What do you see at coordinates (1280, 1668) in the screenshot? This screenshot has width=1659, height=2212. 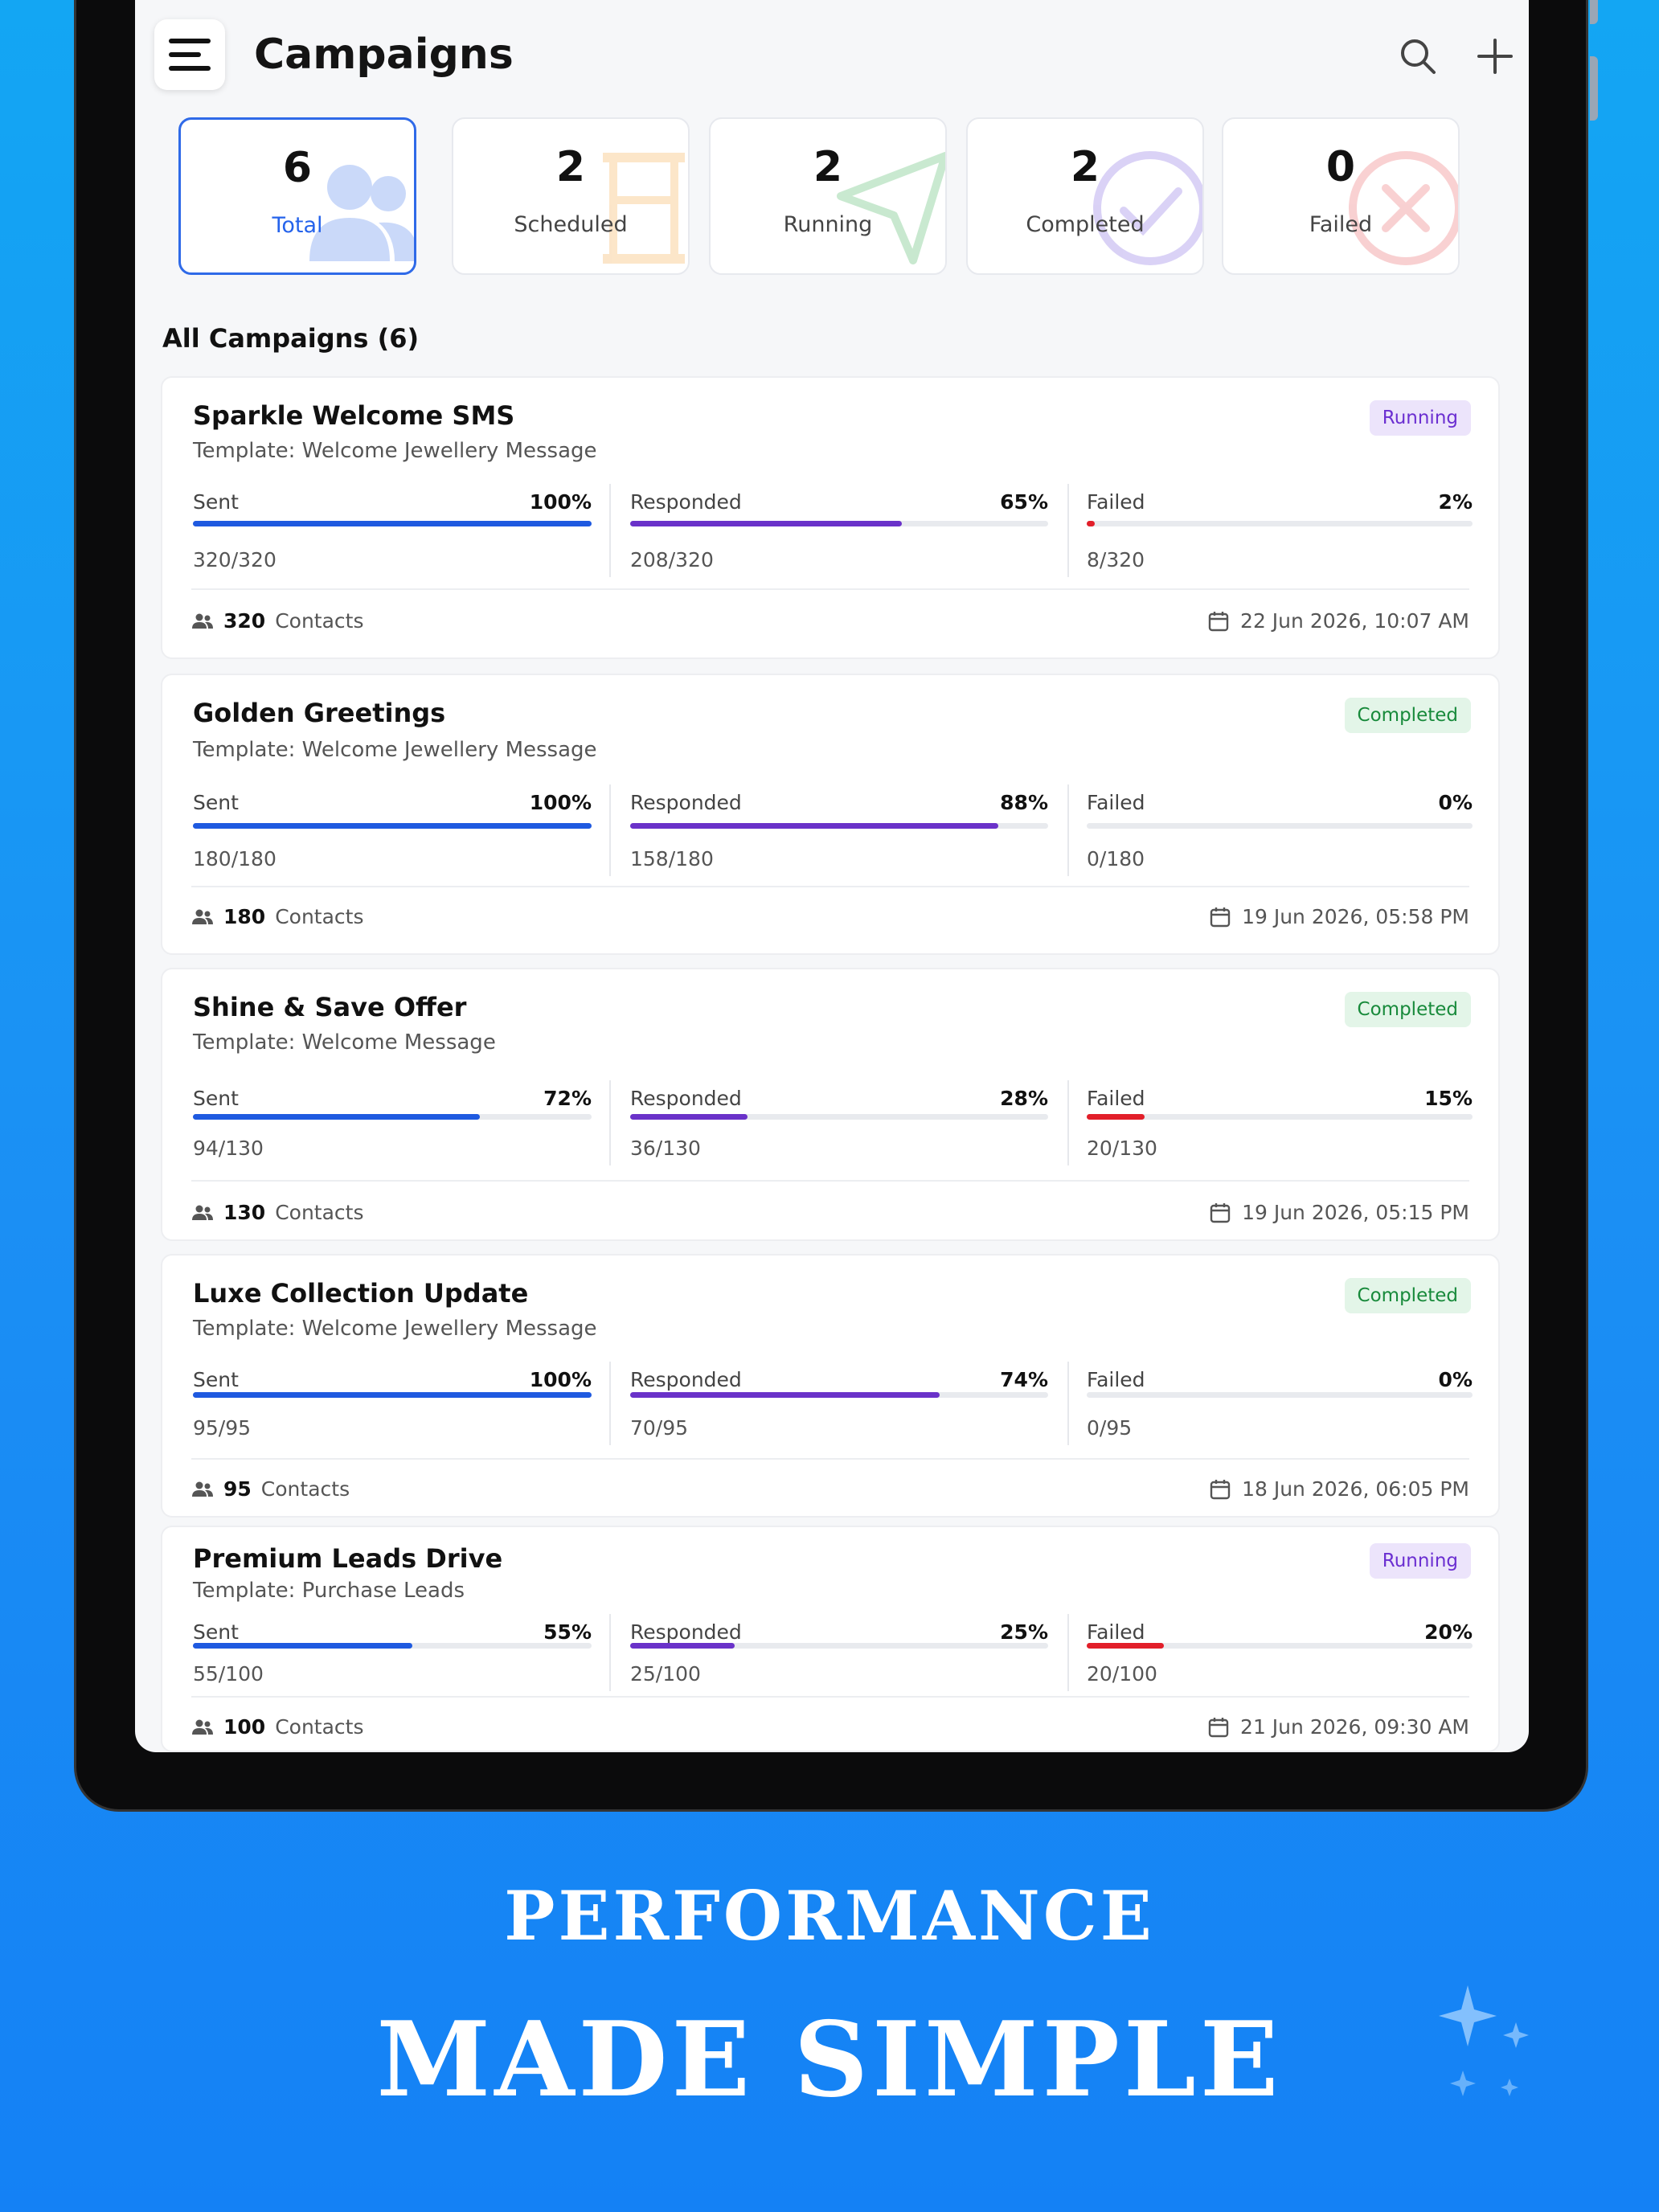 I see `metric-failed: Failed 20% 20/100` at bounding box center [1280, 1668].